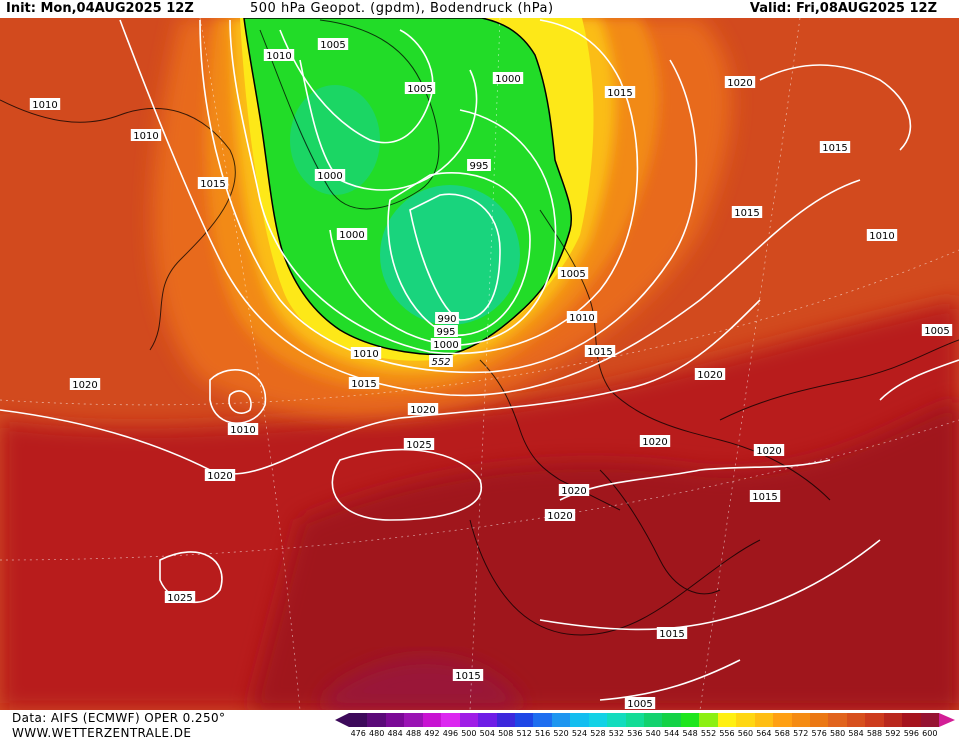 Image resolution: width=959 pixels, height=741 pixels. Describe the element at coordinates (639, 704) in the screenshot. I see `svg-text: 1005` at that location.